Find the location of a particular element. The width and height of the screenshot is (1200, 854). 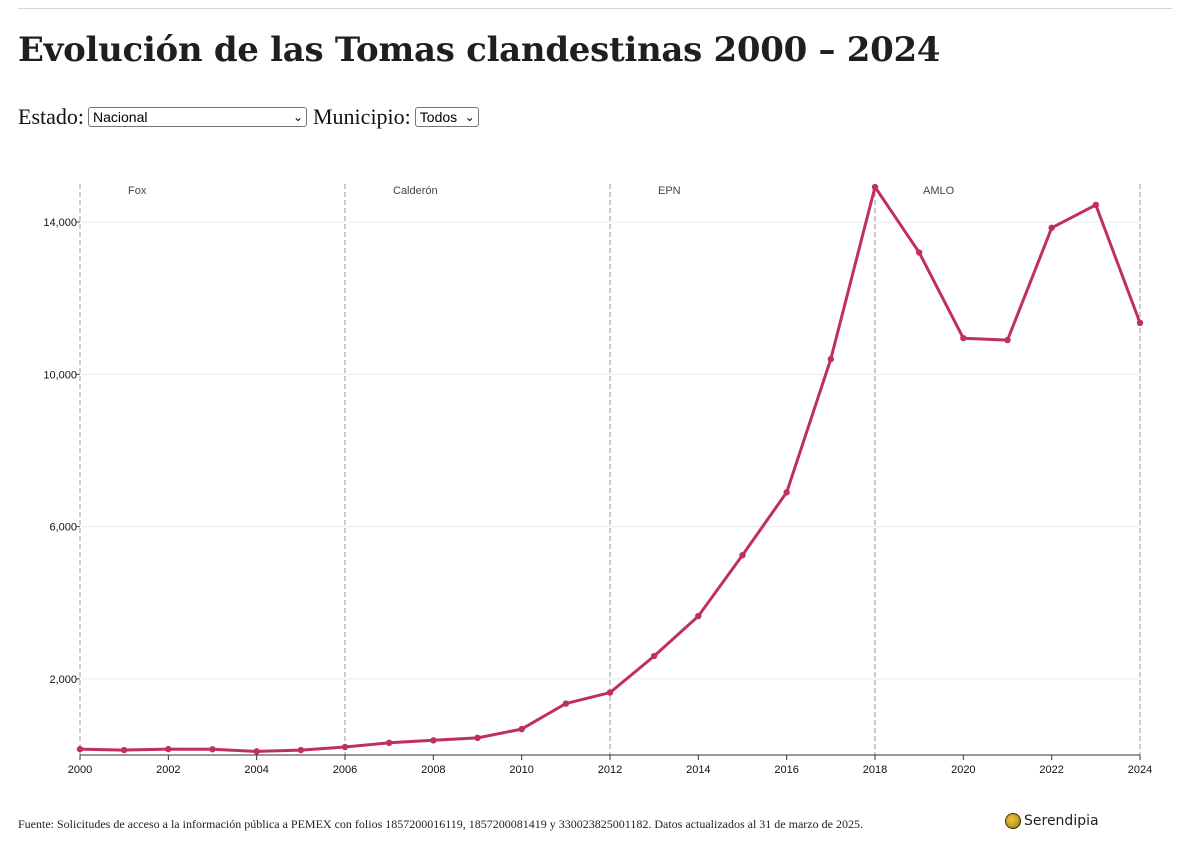

x-tick-label: 2000 is located at coordinates (80, 770).